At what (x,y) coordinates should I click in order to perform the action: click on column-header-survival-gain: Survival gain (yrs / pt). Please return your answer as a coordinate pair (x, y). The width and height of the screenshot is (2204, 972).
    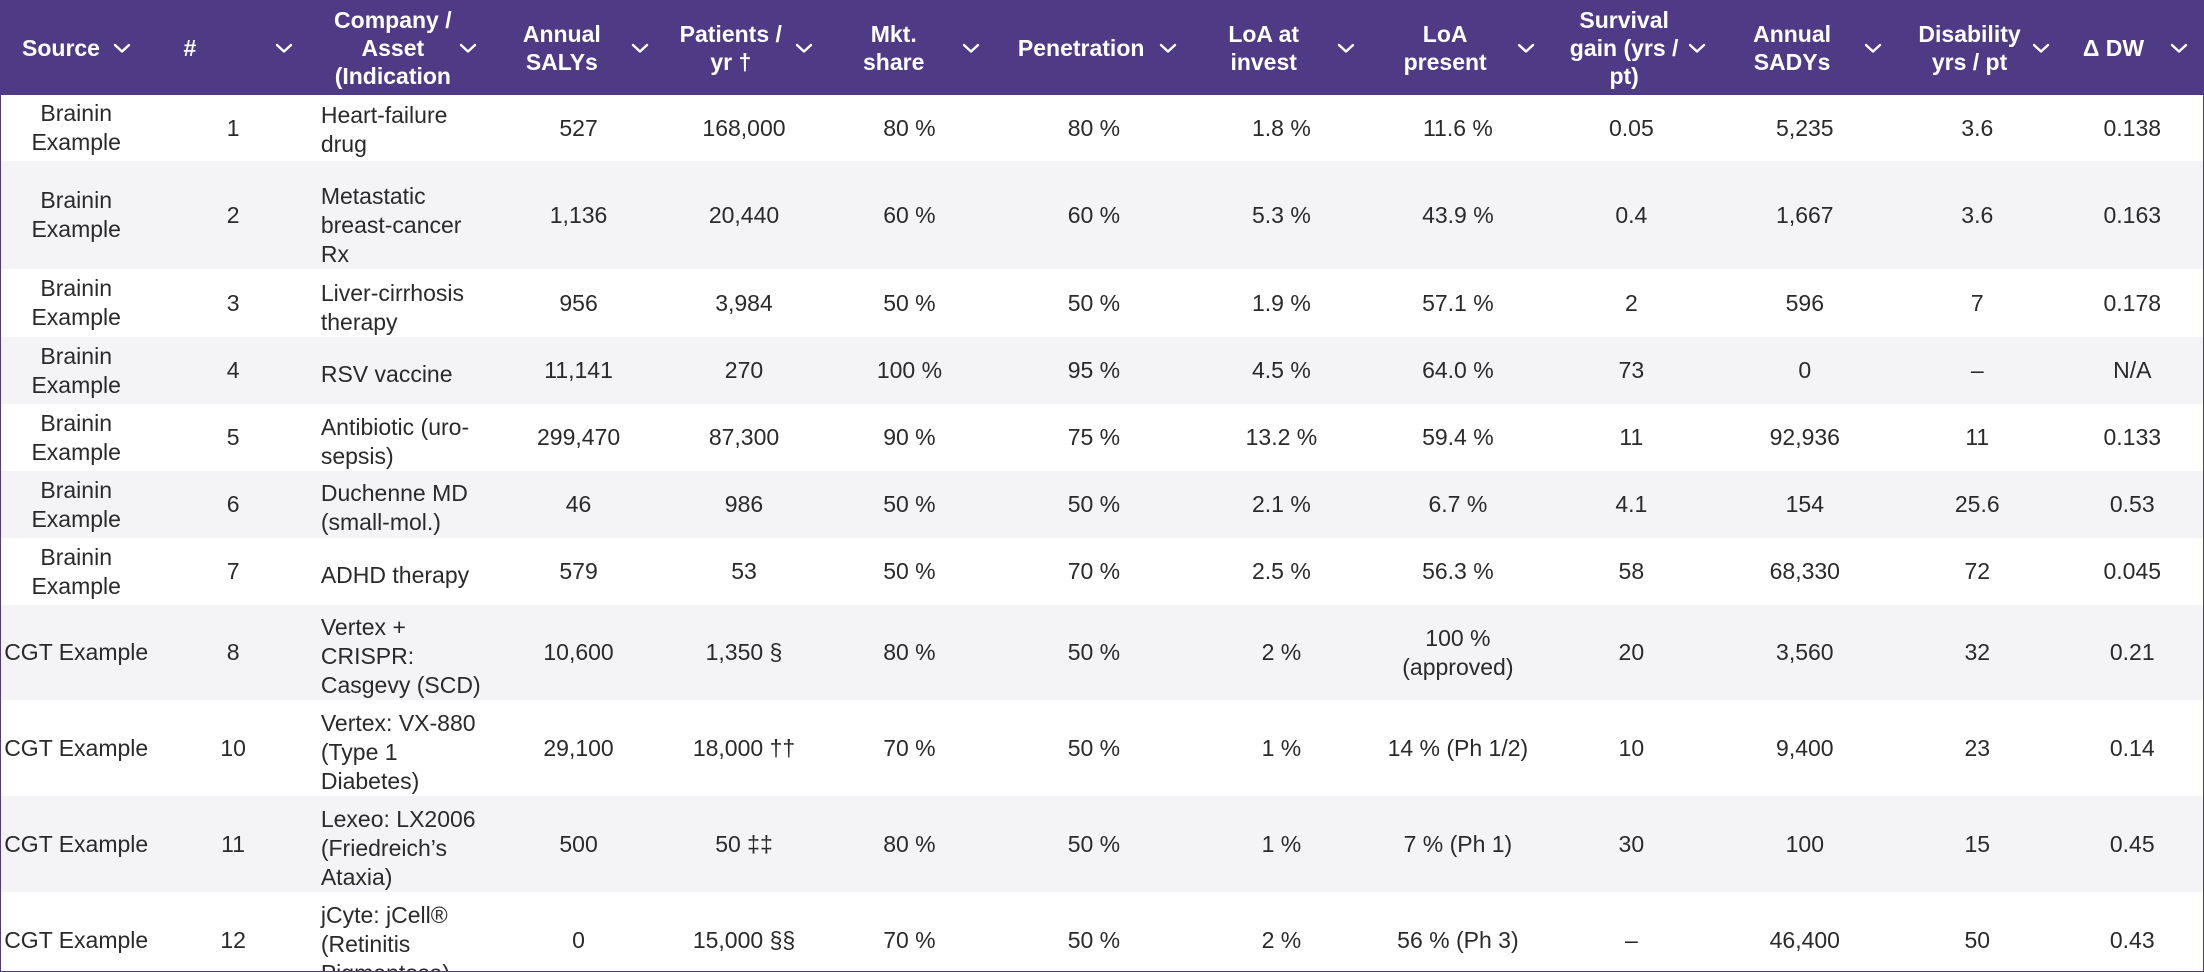
    Looking at the image, I should click on (1631, 48).